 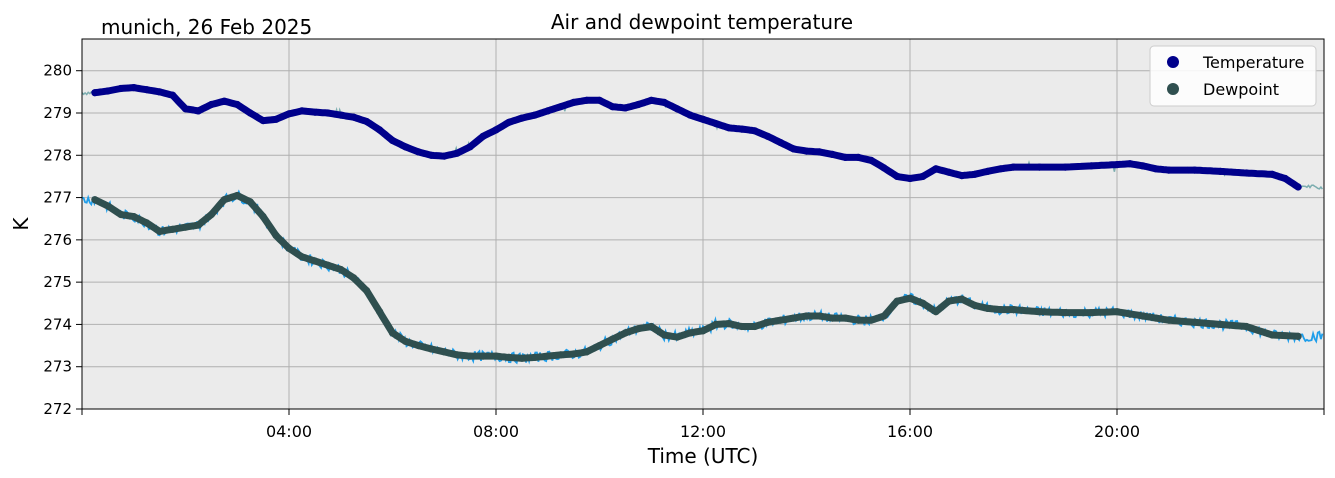 I want to click on y-tick-label: 278, so click(x=57, y=155).